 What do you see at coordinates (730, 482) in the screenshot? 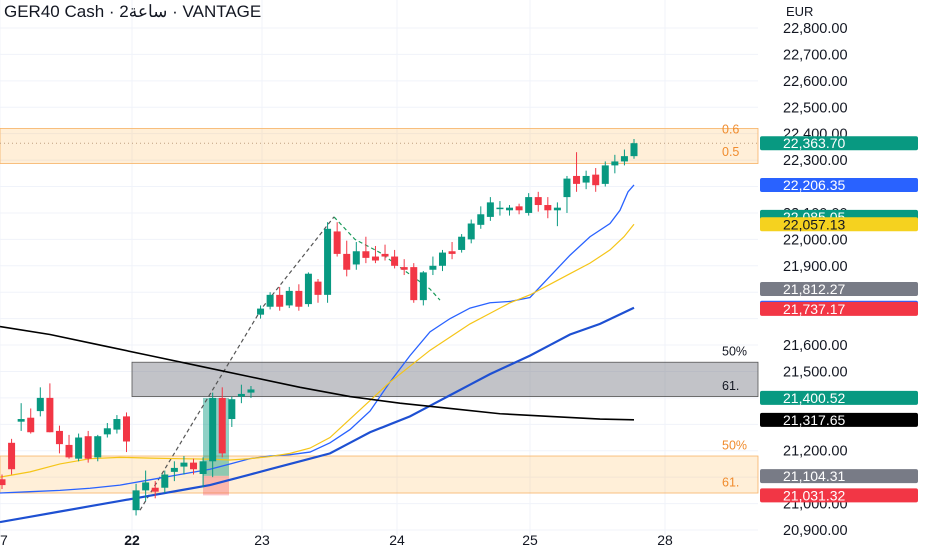
I see `zone-label: 61.` at bounding box center [730, 482].